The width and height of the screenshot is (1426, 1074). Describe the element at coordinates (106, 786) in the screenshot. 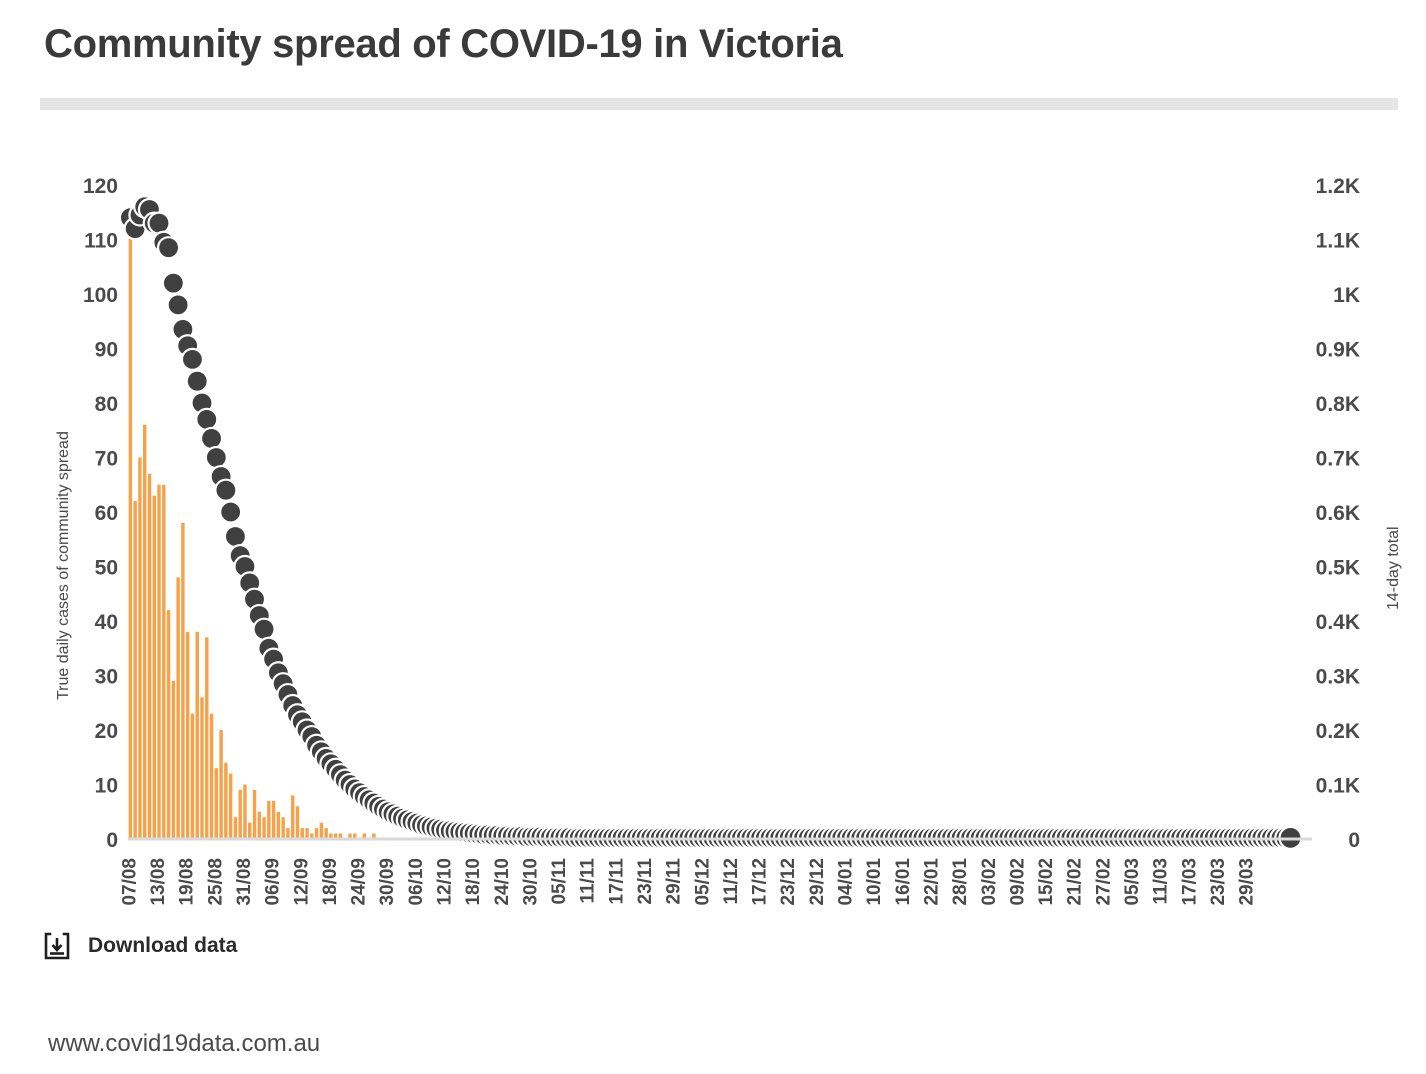

I see `y-tick-label: 10` at that location.